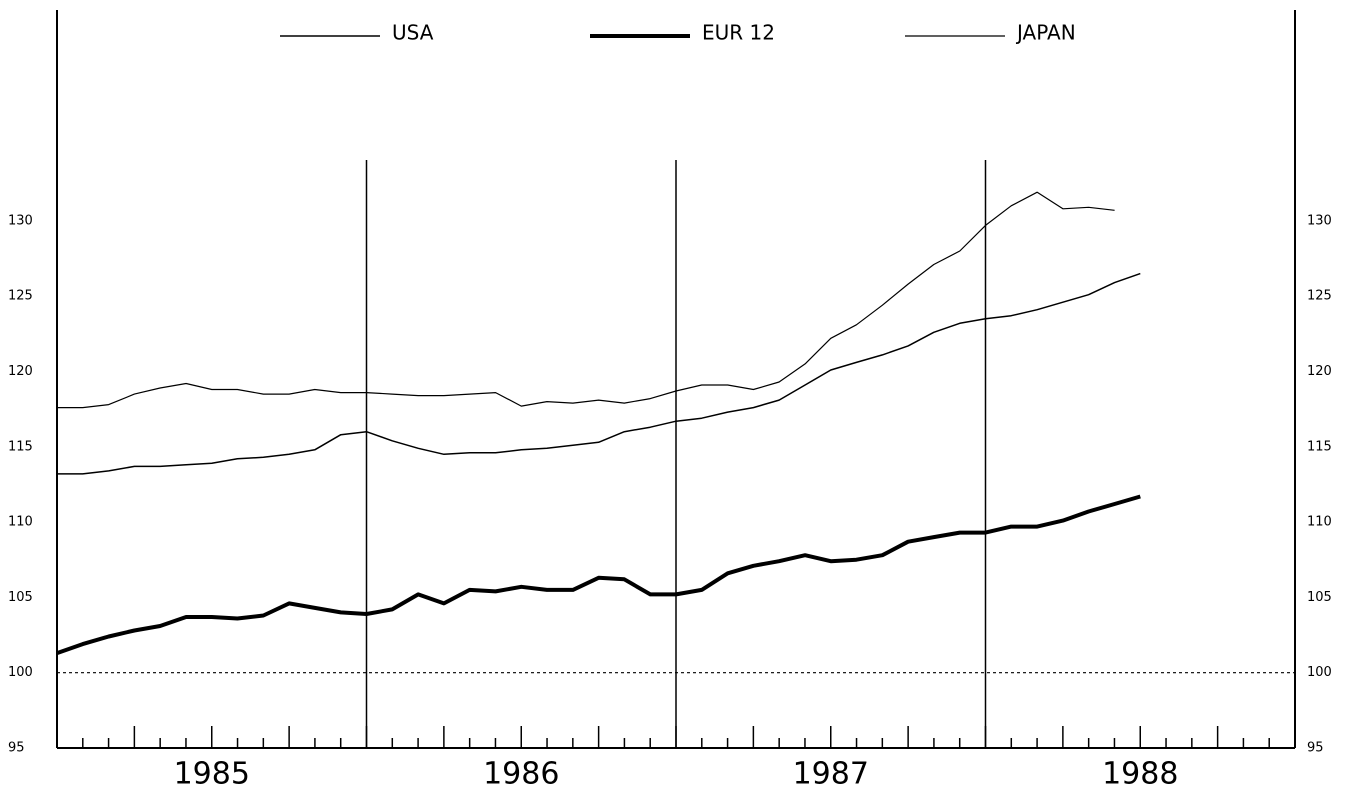  Describe the element at coordinates (413, 33) in the screenshot. I see `legend-label: USA` at that location.